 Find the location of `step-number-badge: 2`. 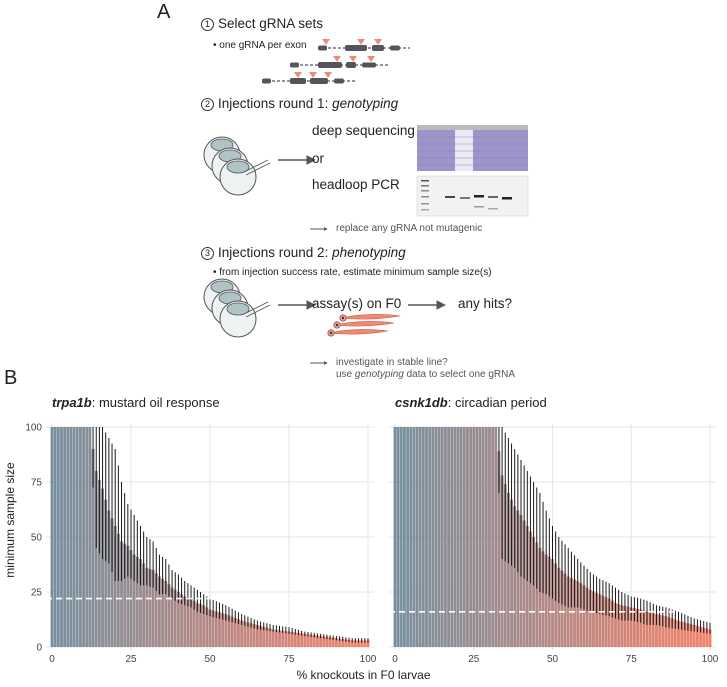

step-number-badge: 2 is located at coordinates (207, 104).